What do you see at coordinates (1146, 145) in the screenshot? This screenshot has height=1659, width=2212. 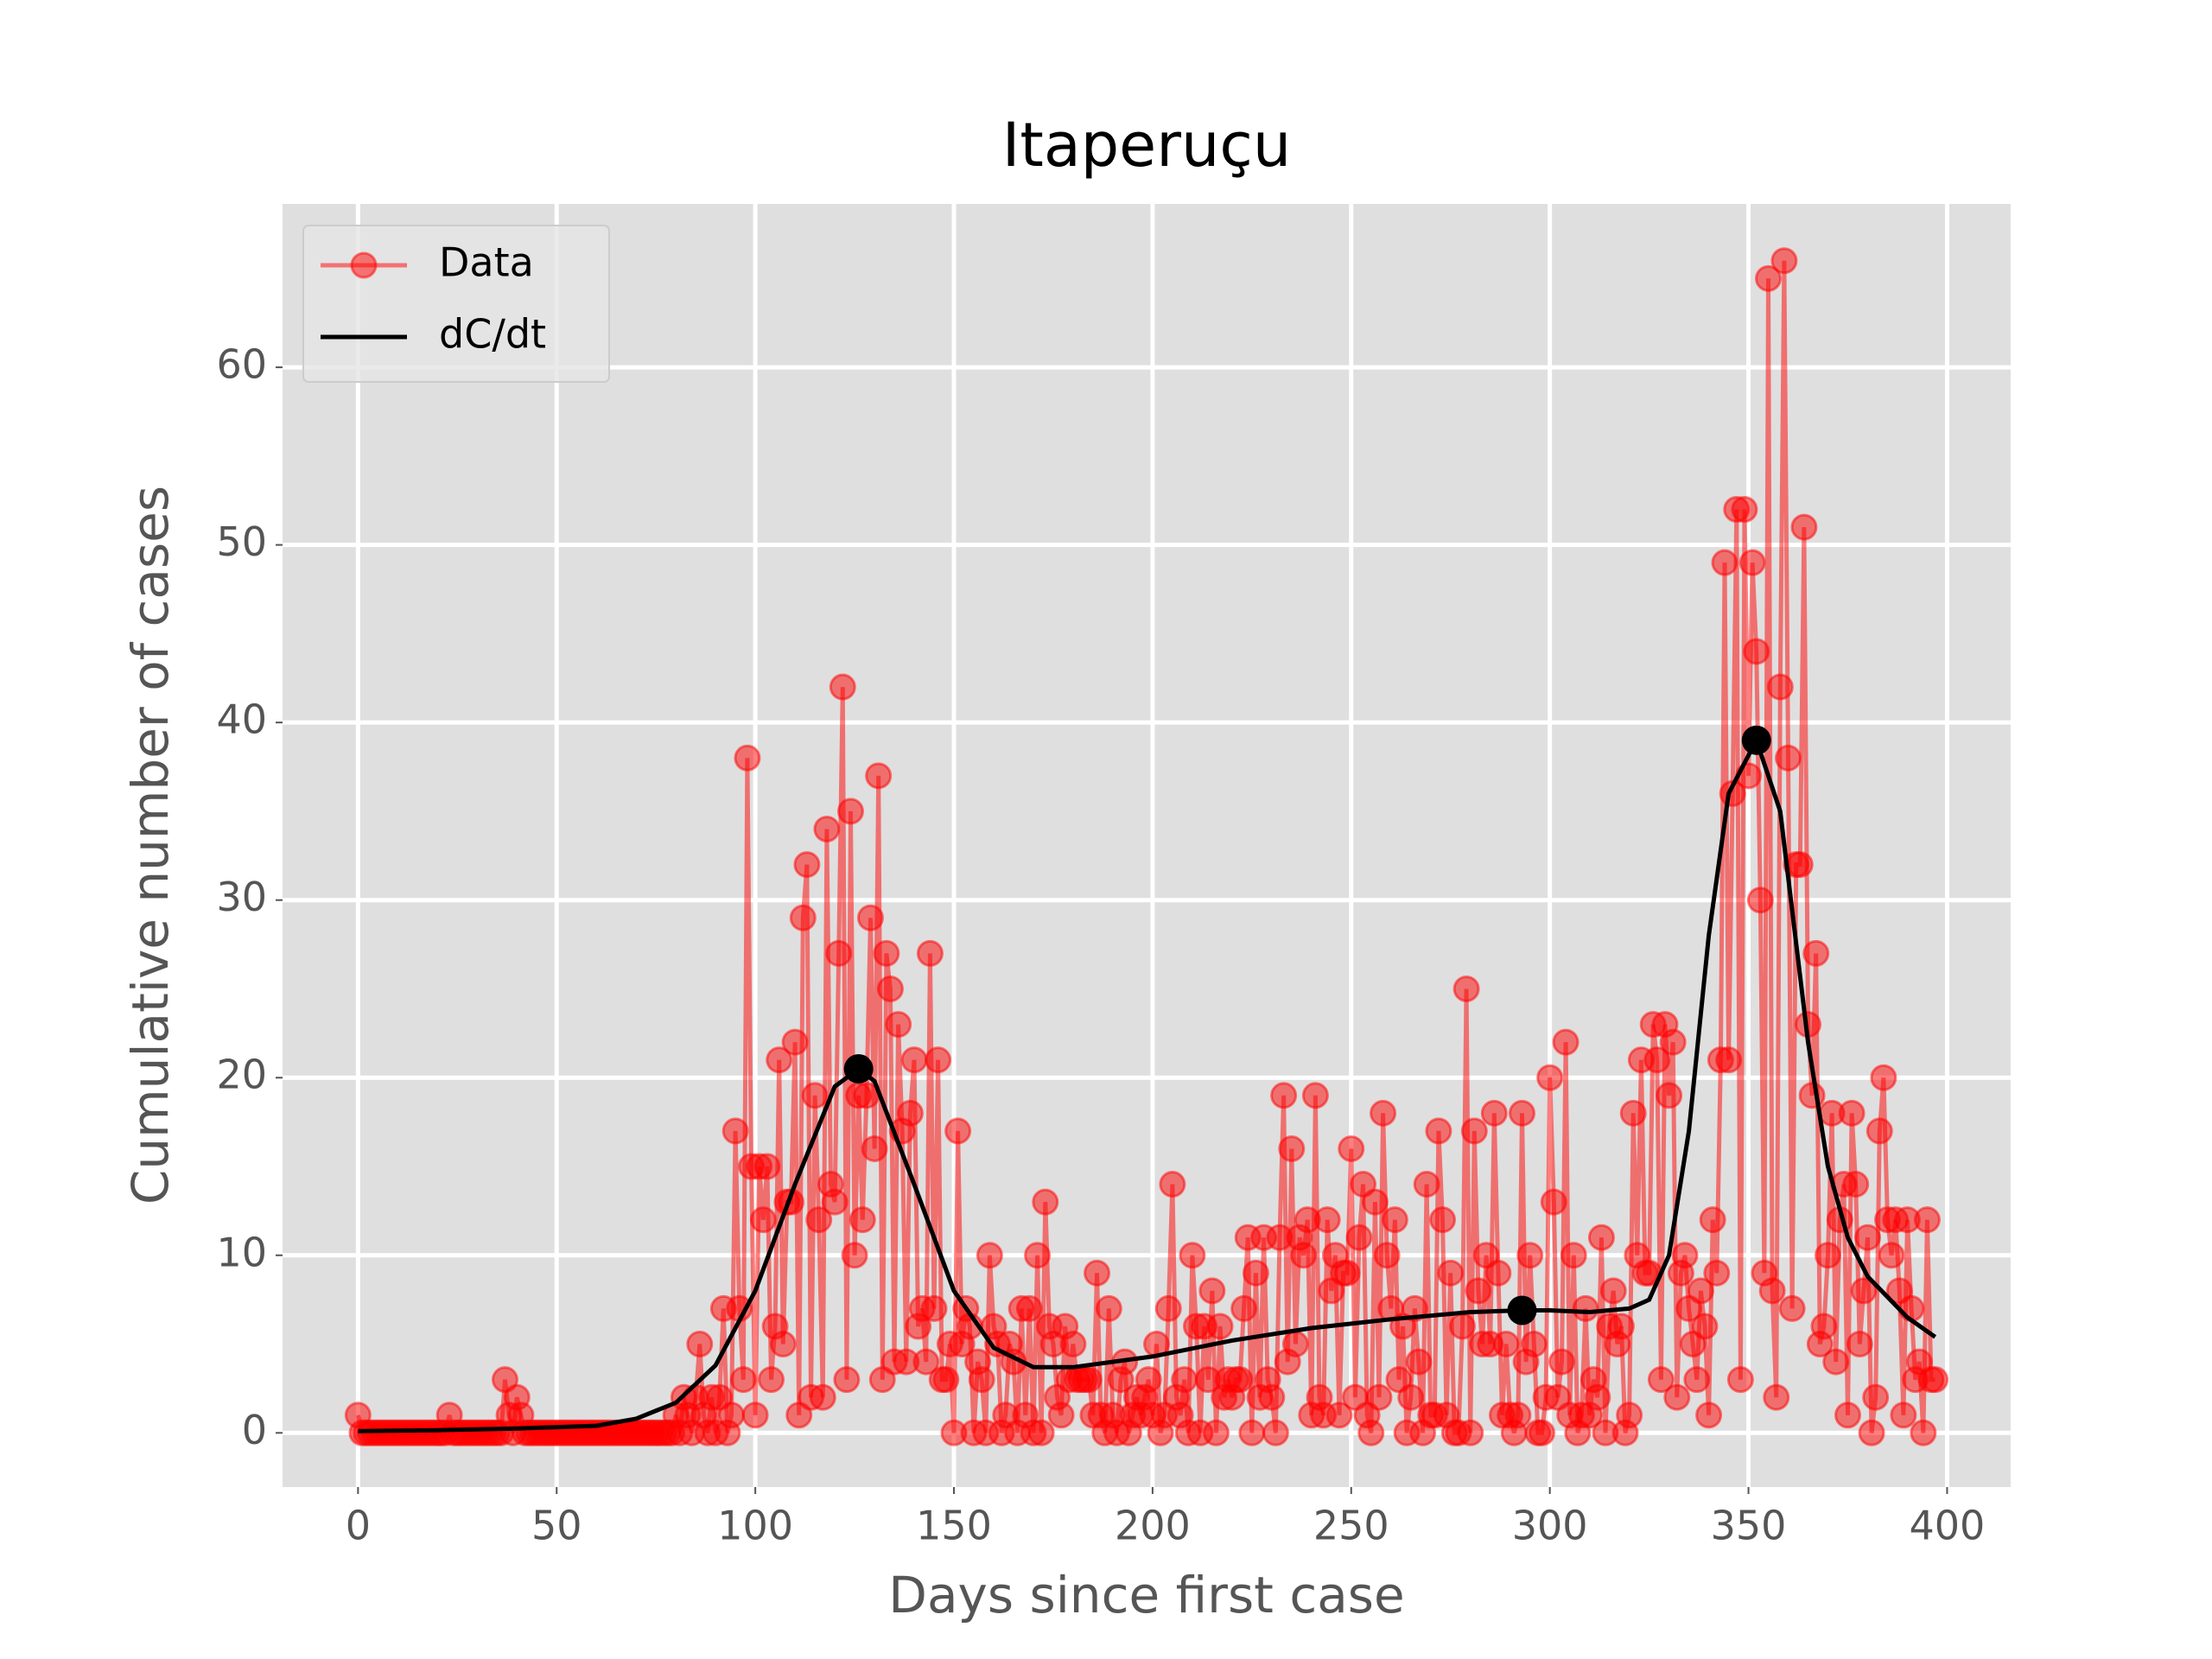 I see `chart-title: Itaperuçu` at bounding box center [1146, 145].